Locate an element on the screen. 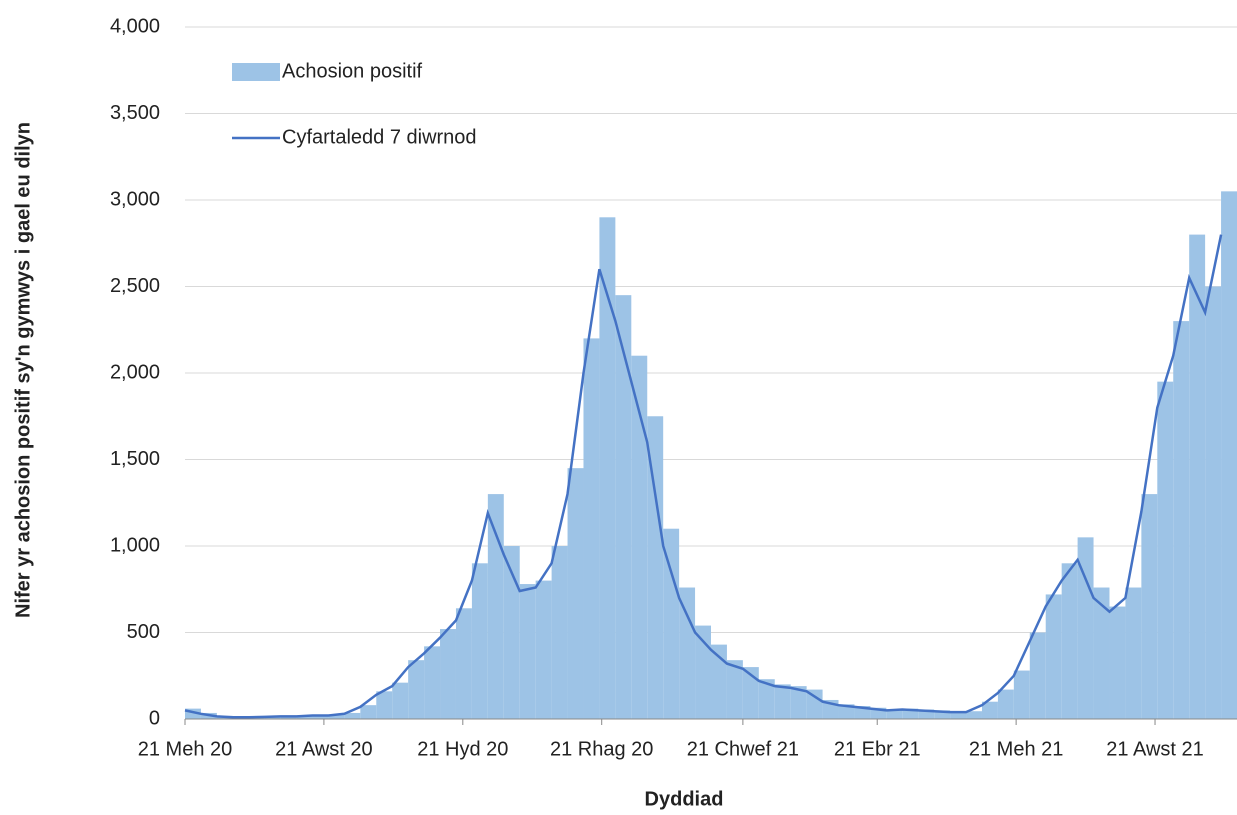  y-tick-label: 3,000 is located at coordinates (135, 199).